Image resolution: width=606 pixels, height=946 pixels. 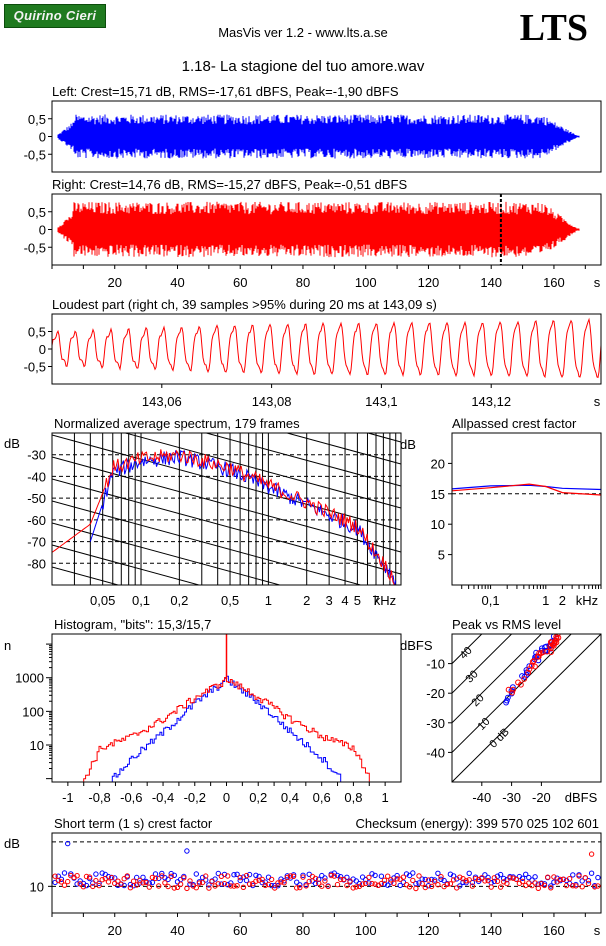 What do you see at coordinates (7, 645) in the screenshot?
I see `histogram-ylabel: n` at bounding box center [7, 645].